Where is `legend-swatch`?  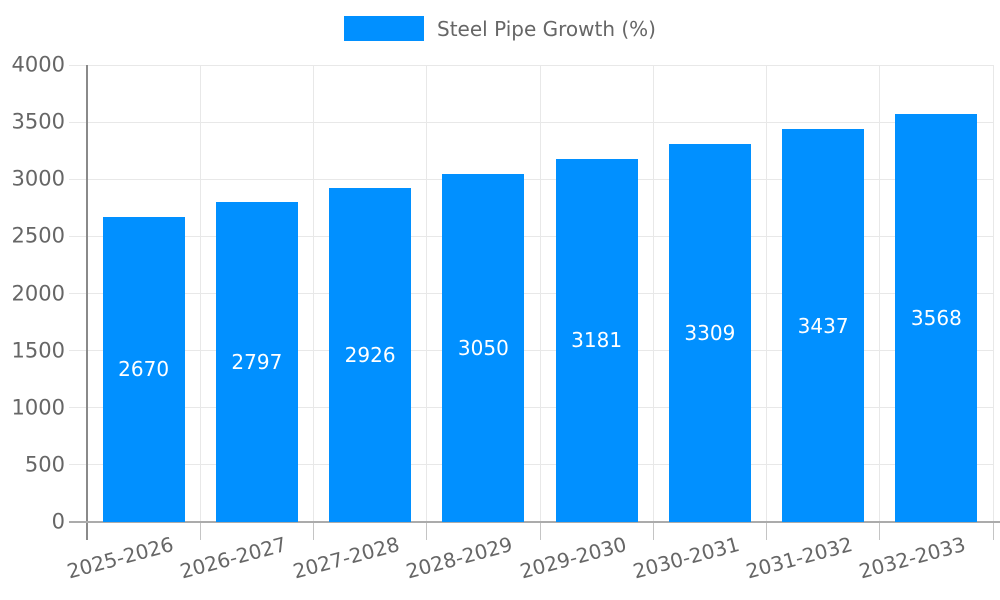
legend-swatch is located at coordinates (384, 28).